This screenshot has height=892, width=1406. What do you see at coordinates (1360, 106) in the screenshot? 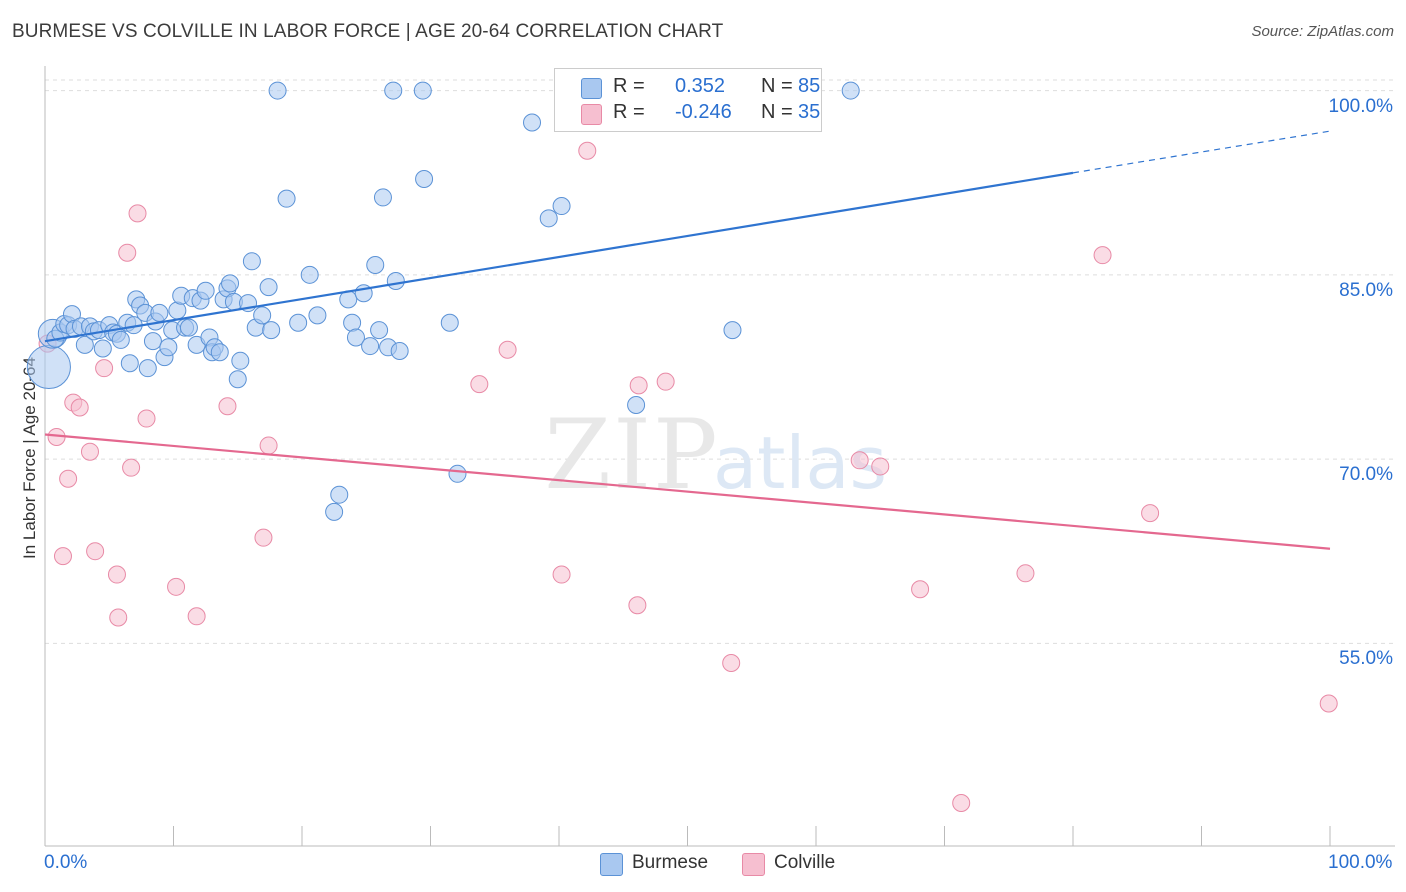
I see `y-tick-label: 100.0%` at bounding box center [1360, 106].